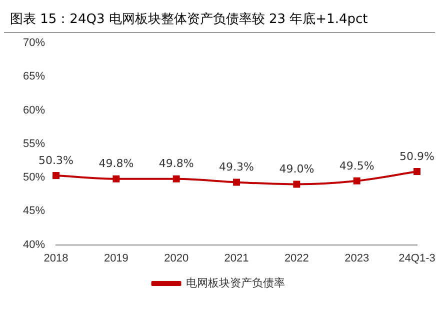  I want to click on data-label: 49.3%, so click(236, 167).